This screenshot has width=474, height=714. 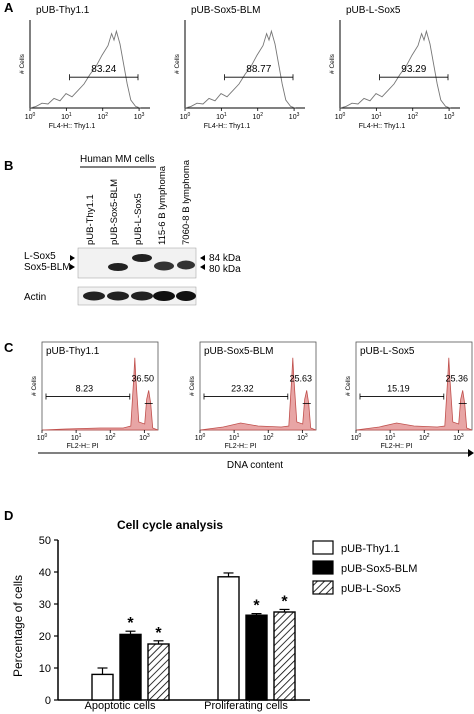 I want to click on dna-content-label: DNA content, so click(x=255, y=465).